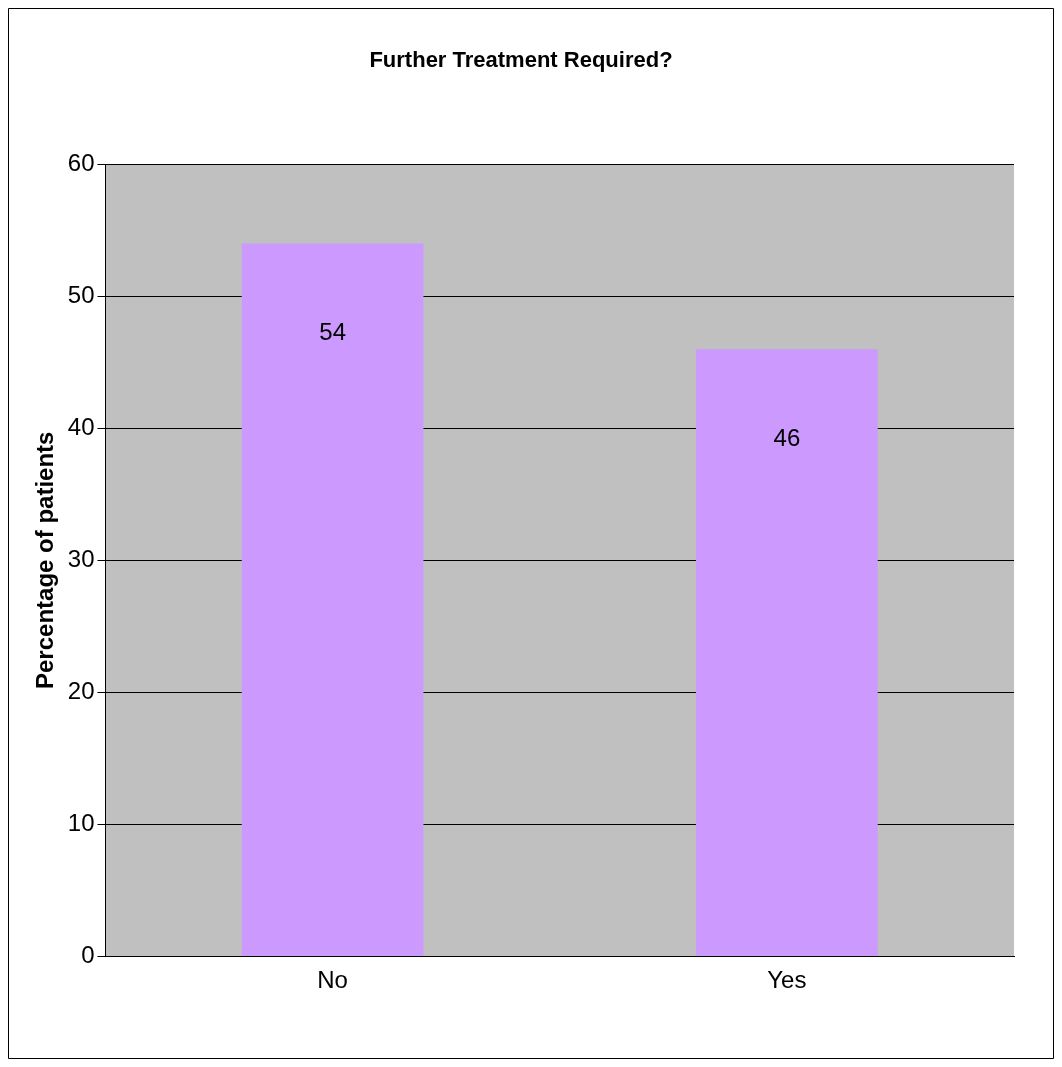  What do you see at coordinates (81, 558) in the screenshot?
I see `y-tick-label: 30` at bounding box center [81, 558].